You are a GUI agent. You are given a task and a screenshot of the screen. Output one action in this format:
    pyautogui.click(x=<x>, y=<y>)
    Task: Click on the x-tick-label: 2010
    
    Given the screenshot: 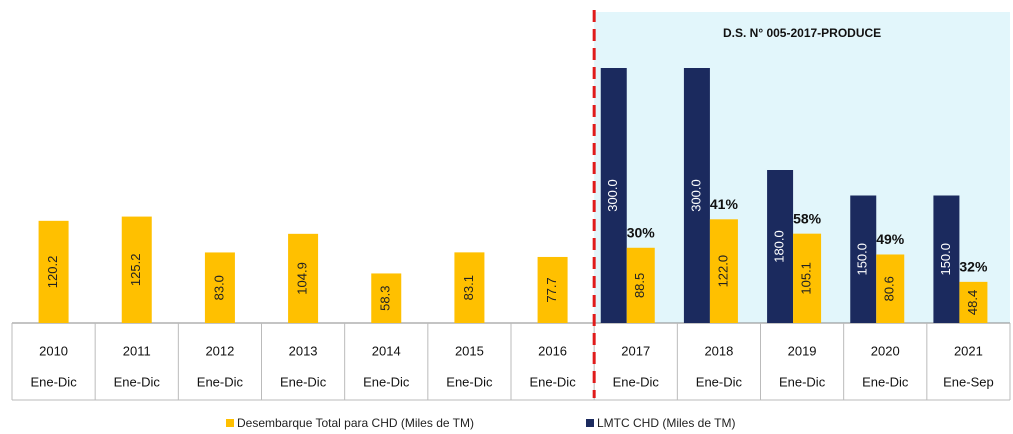 What is the action you would take?
    pyautogui.click(x=53, y=350)
    